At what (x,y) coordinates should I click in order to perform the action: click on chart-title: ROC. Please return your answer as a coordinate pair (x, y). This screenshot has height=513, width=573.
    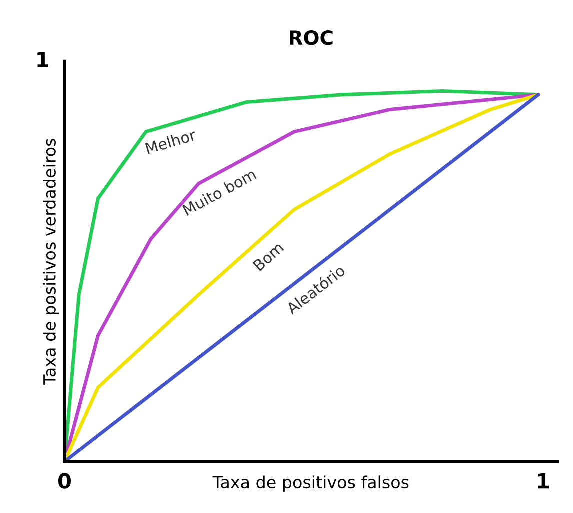
    Looking at the image, I should click on (311, 38).